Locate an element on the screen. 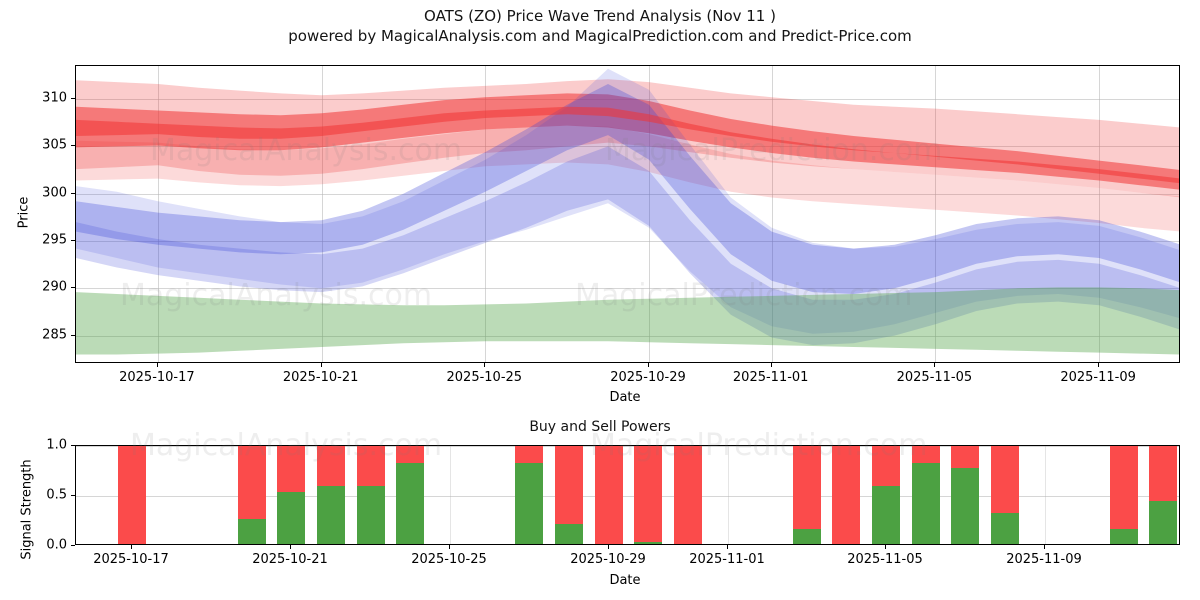 This screenshot has width=1200, height=600. band-red-inner-band is located at coordinates (627, 141).